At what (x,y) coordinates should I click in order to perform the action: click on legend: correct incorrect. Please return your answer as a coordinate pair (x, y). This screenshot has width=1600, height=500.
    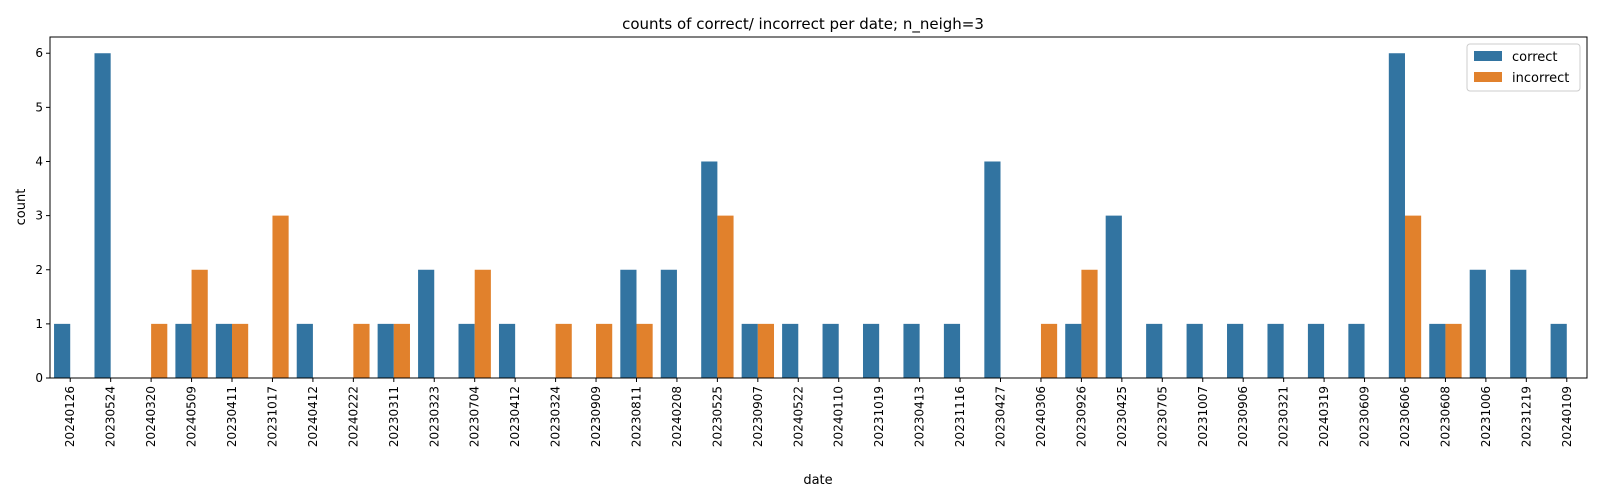
    Looking at the image, I should click on (1523, 67).